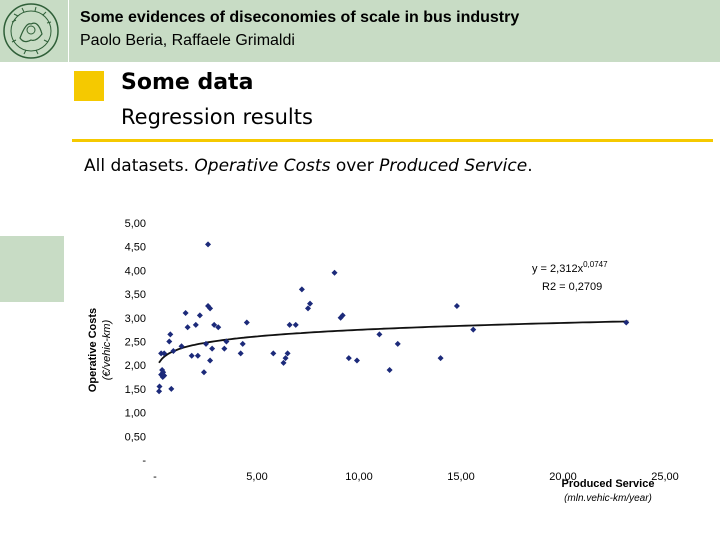 This screenshot has height=540, width=720. I want to click on x-axis-ticks: - 5,00 10,00 15,00 20,00 25,00, so click(416, 477).